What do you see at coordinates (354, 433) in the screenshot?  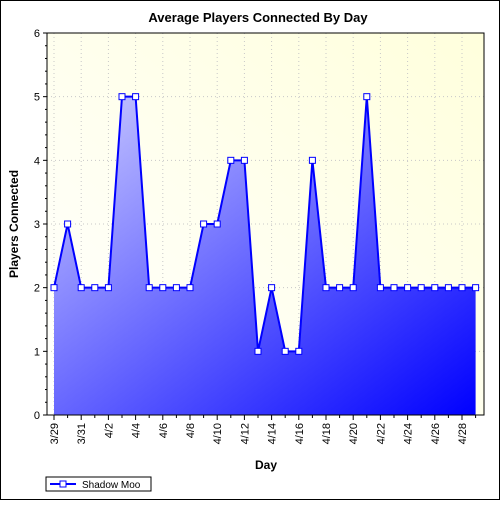 I see `x-tick-label: 4/20` at bounding box center [354, 433].